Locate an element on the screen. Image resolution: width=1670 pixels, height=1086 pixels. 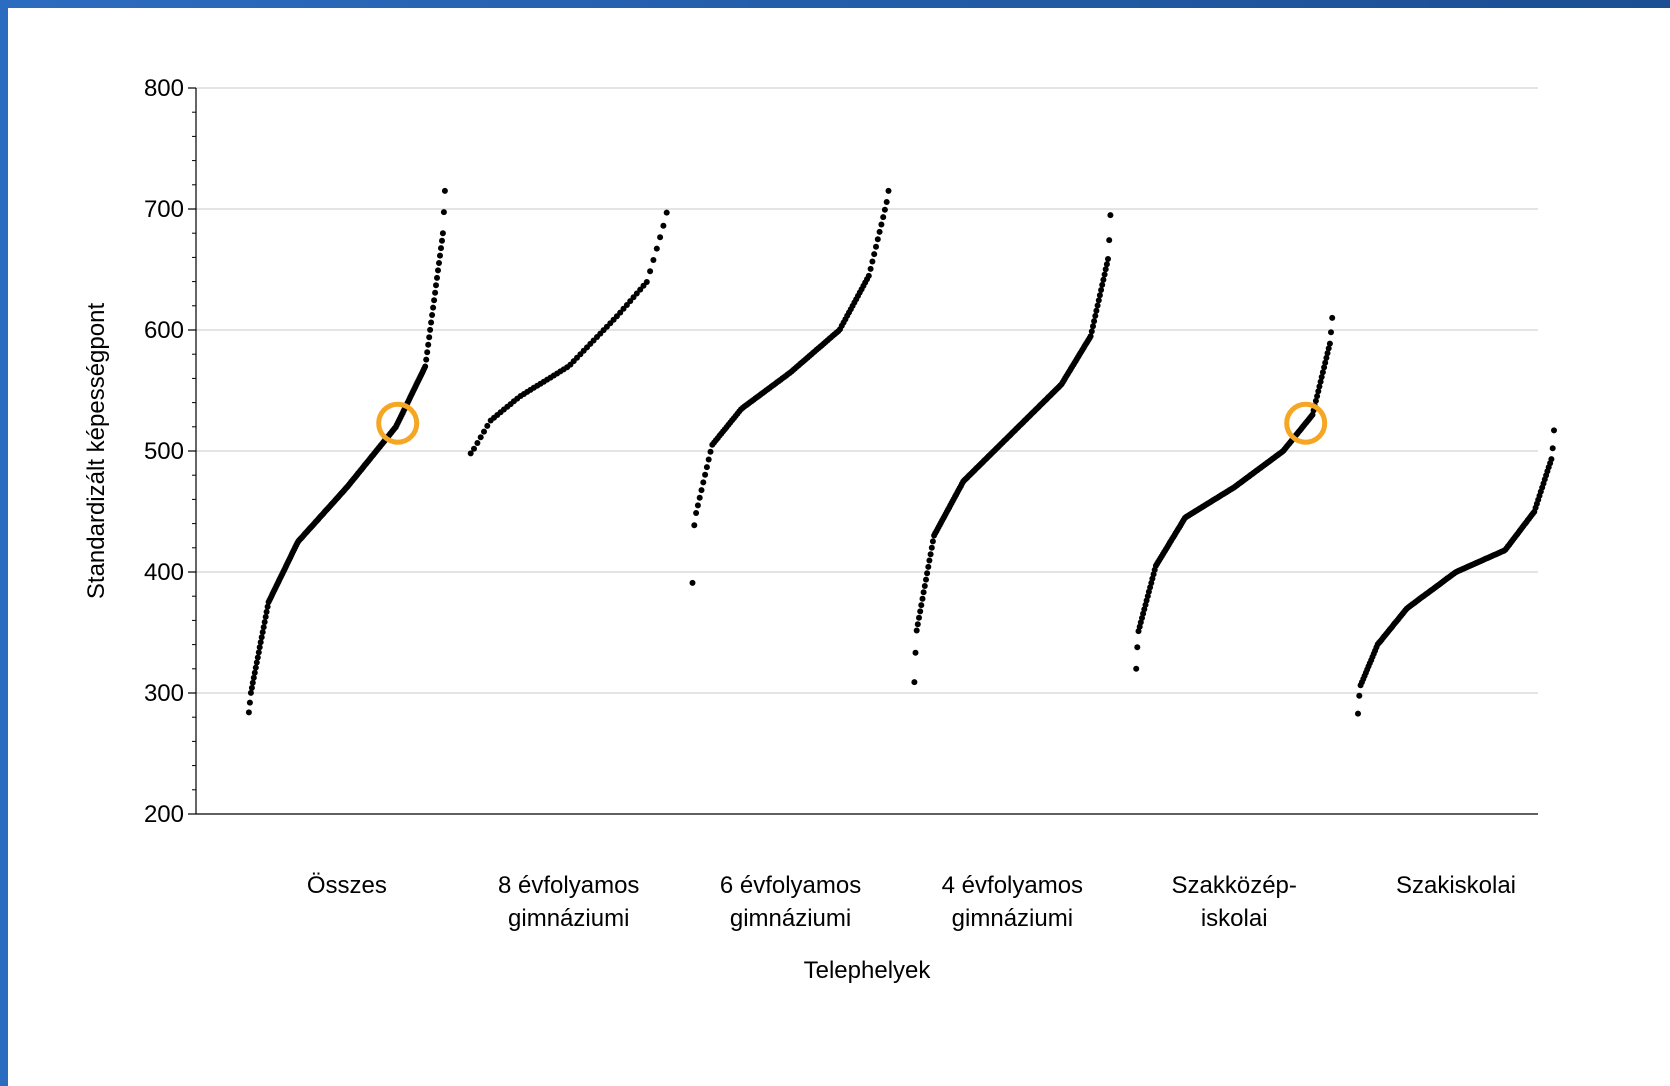
y-tick-label: 800 is located at coordinates (164, 88).